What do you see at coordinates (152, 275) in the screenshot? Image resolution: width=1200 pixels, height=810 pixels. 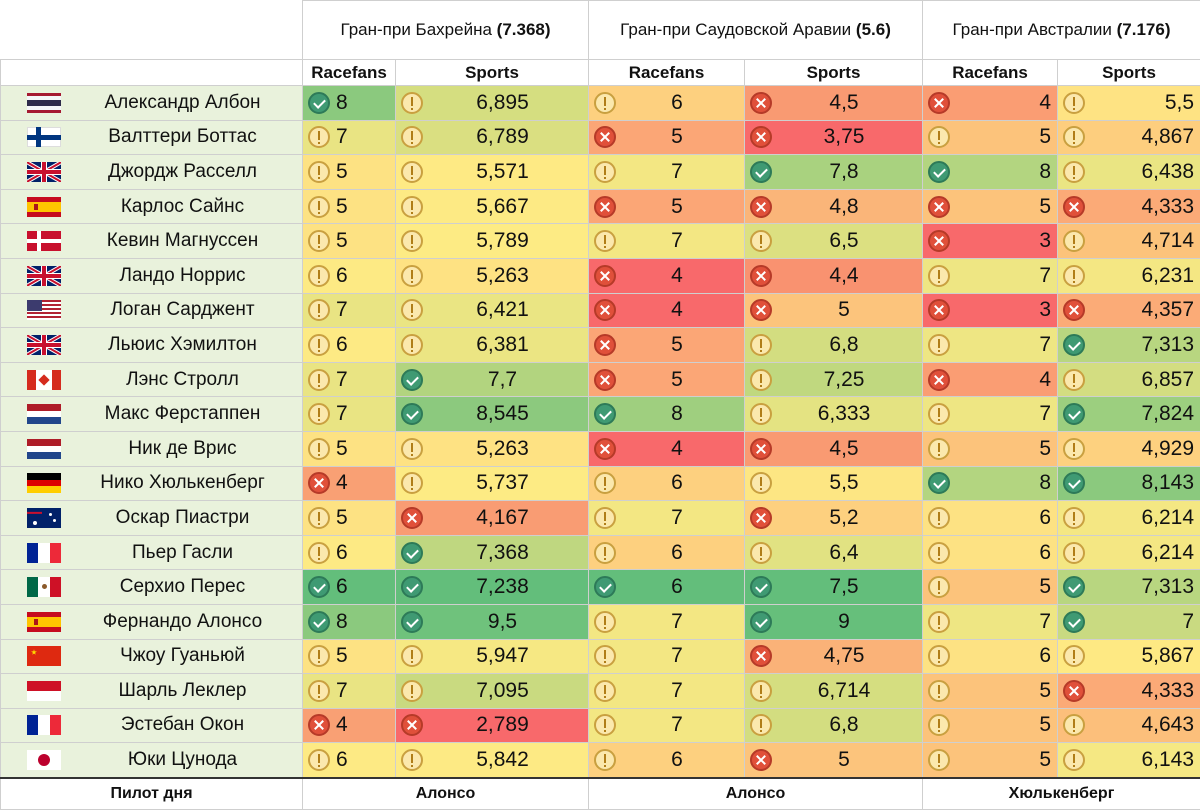 I see `driver-name-cell: Ландо Норрис` at bounding box center [152, 275].